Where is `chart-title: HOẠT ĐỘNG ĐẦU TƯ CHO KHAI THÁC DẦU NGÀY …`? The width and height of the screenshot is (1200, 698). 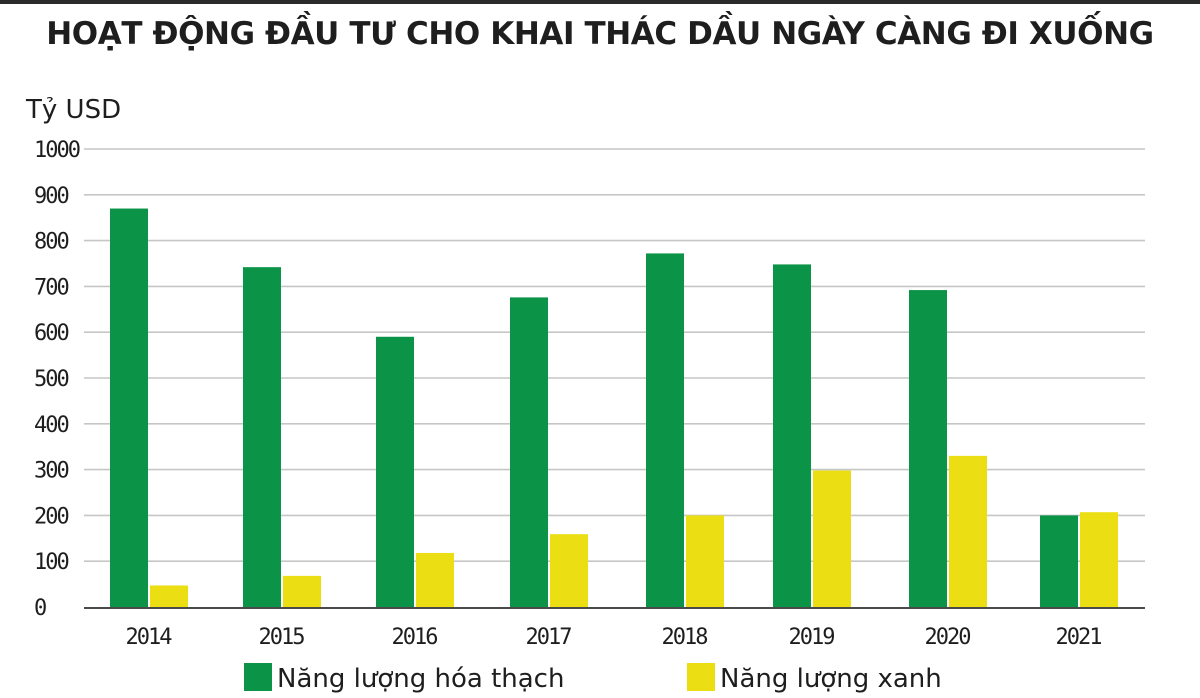
chart-title: HOẠT ĐỘNG ĐẦU TƯ CHO KHAI THÁC DẦU NGÀY … is located at coordinates (600, 34).